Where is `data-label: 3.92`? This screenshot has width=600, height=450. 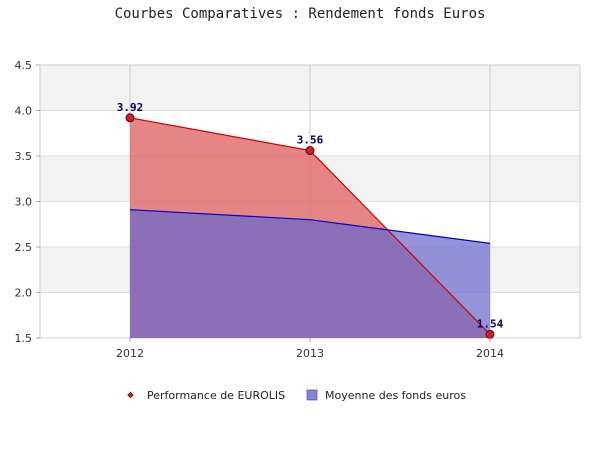
data-label: 3.92 is located at coordinates (130, 107).